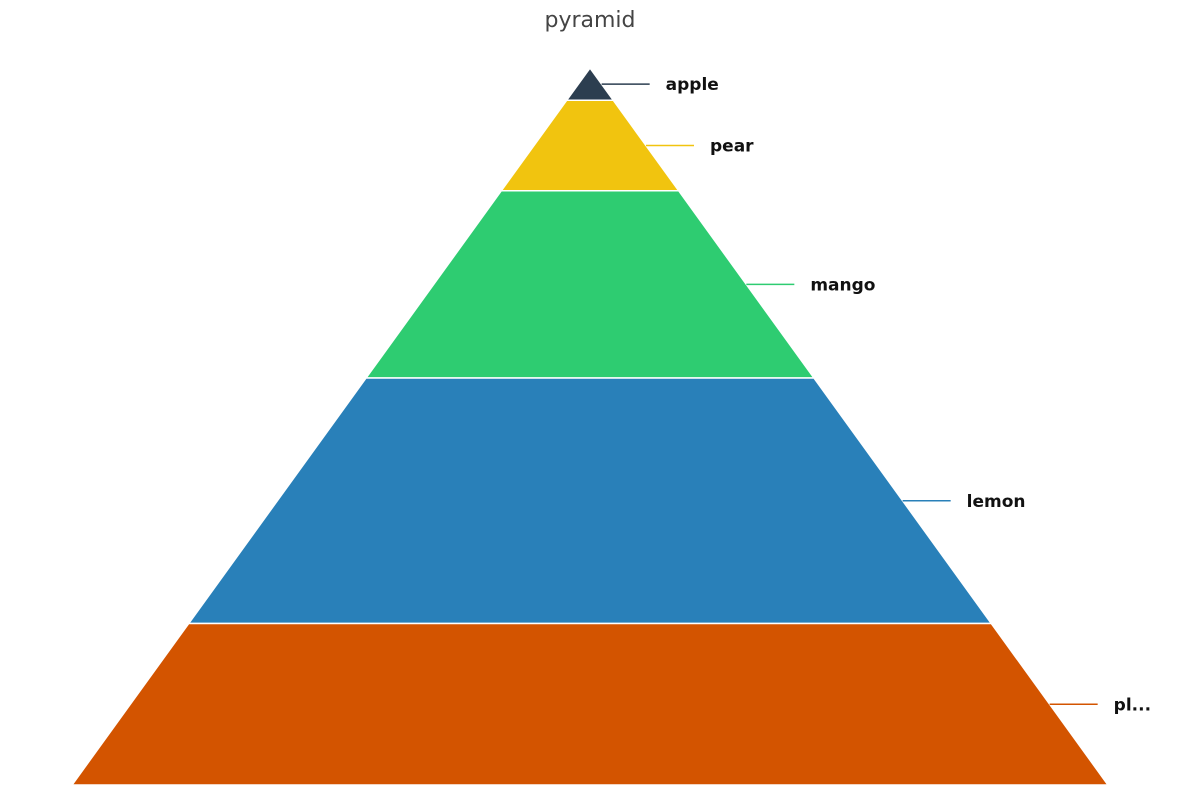 Image resolution: width=1184 pixels, height=806 pixels. Describe the element at coordinates (732, 147) in the screenshot. I see `label-pear: pear` at that location.